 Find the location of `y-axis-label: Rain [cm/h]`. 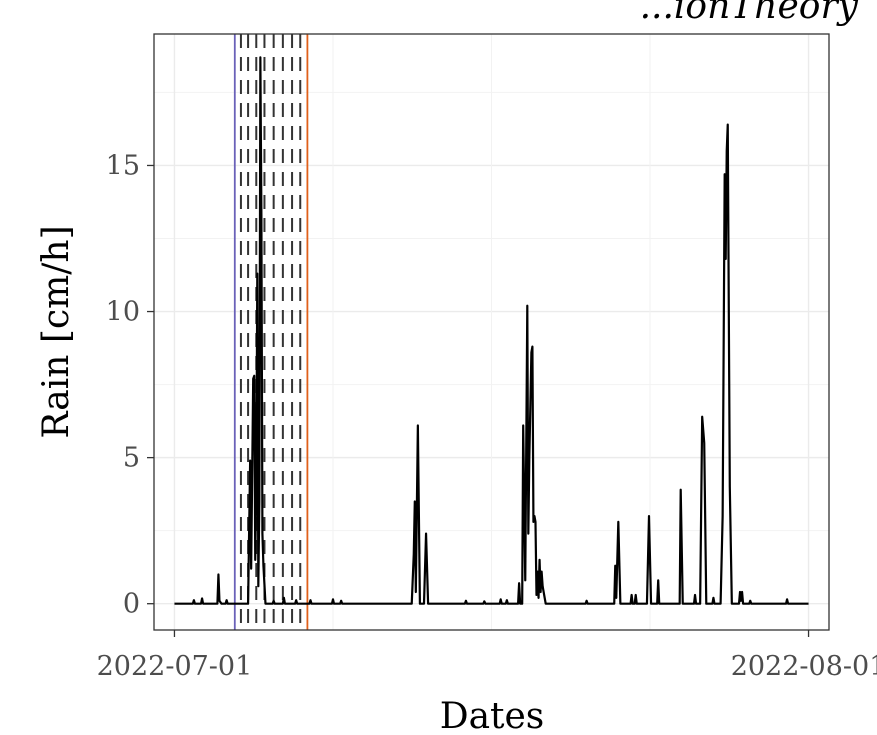

y-axis-label: Rain [cm/h] is located at coordinates (56, 331).